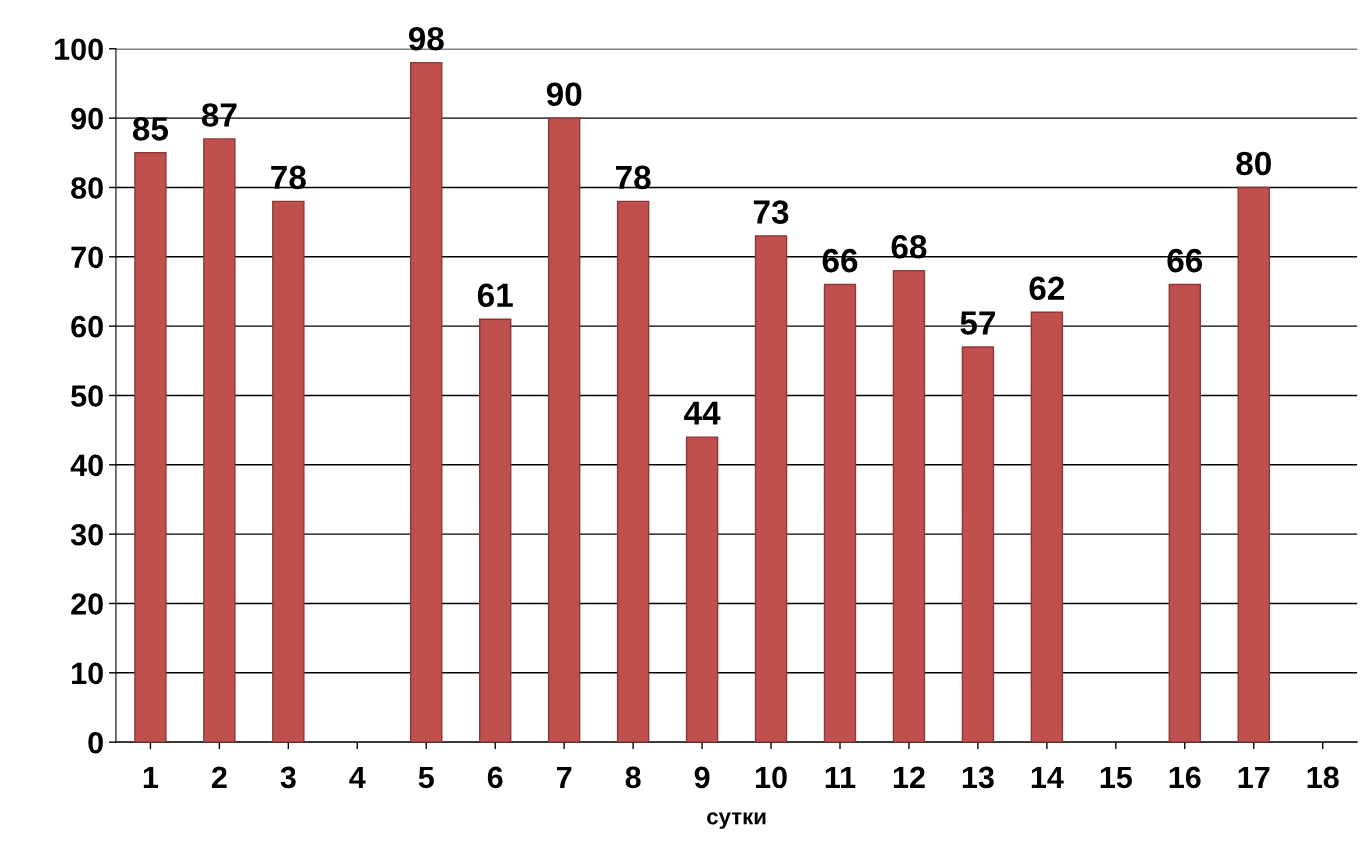 This screenshot has height=856, width=1364. I want to click on data-label: 73, so click(771, 212).